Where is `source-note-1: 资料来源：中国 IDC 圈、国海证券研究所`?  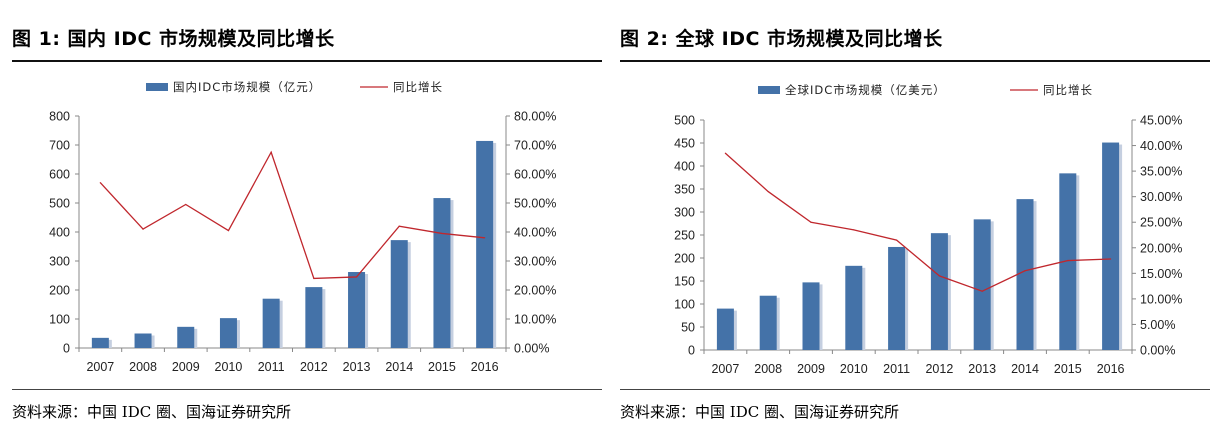
source-note-1: 资料来源：中国 IDC 圈、国海证券研究所 is located at coordinates (151, 412).